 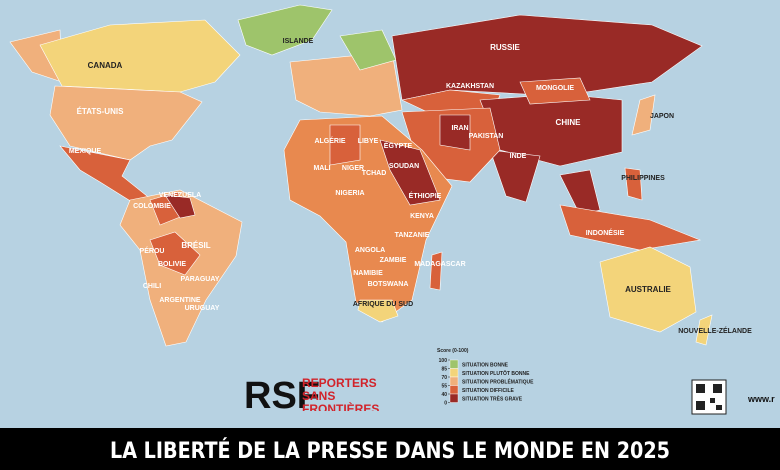 I want to click on logo: RSF REPORTERS SANS FRONTIÈRES, so click(x=312, y=396).